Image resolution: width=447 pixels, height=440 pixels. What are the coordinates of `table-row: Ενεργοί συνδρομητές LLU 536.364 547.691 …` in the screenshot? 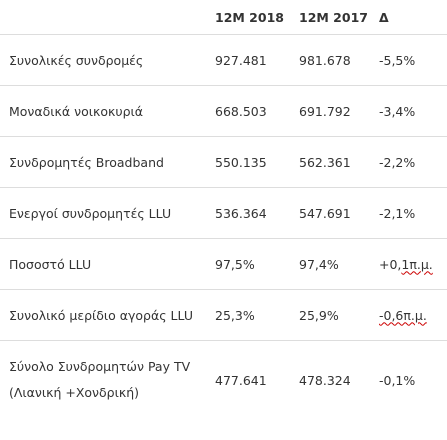 It's located at (223, 213).